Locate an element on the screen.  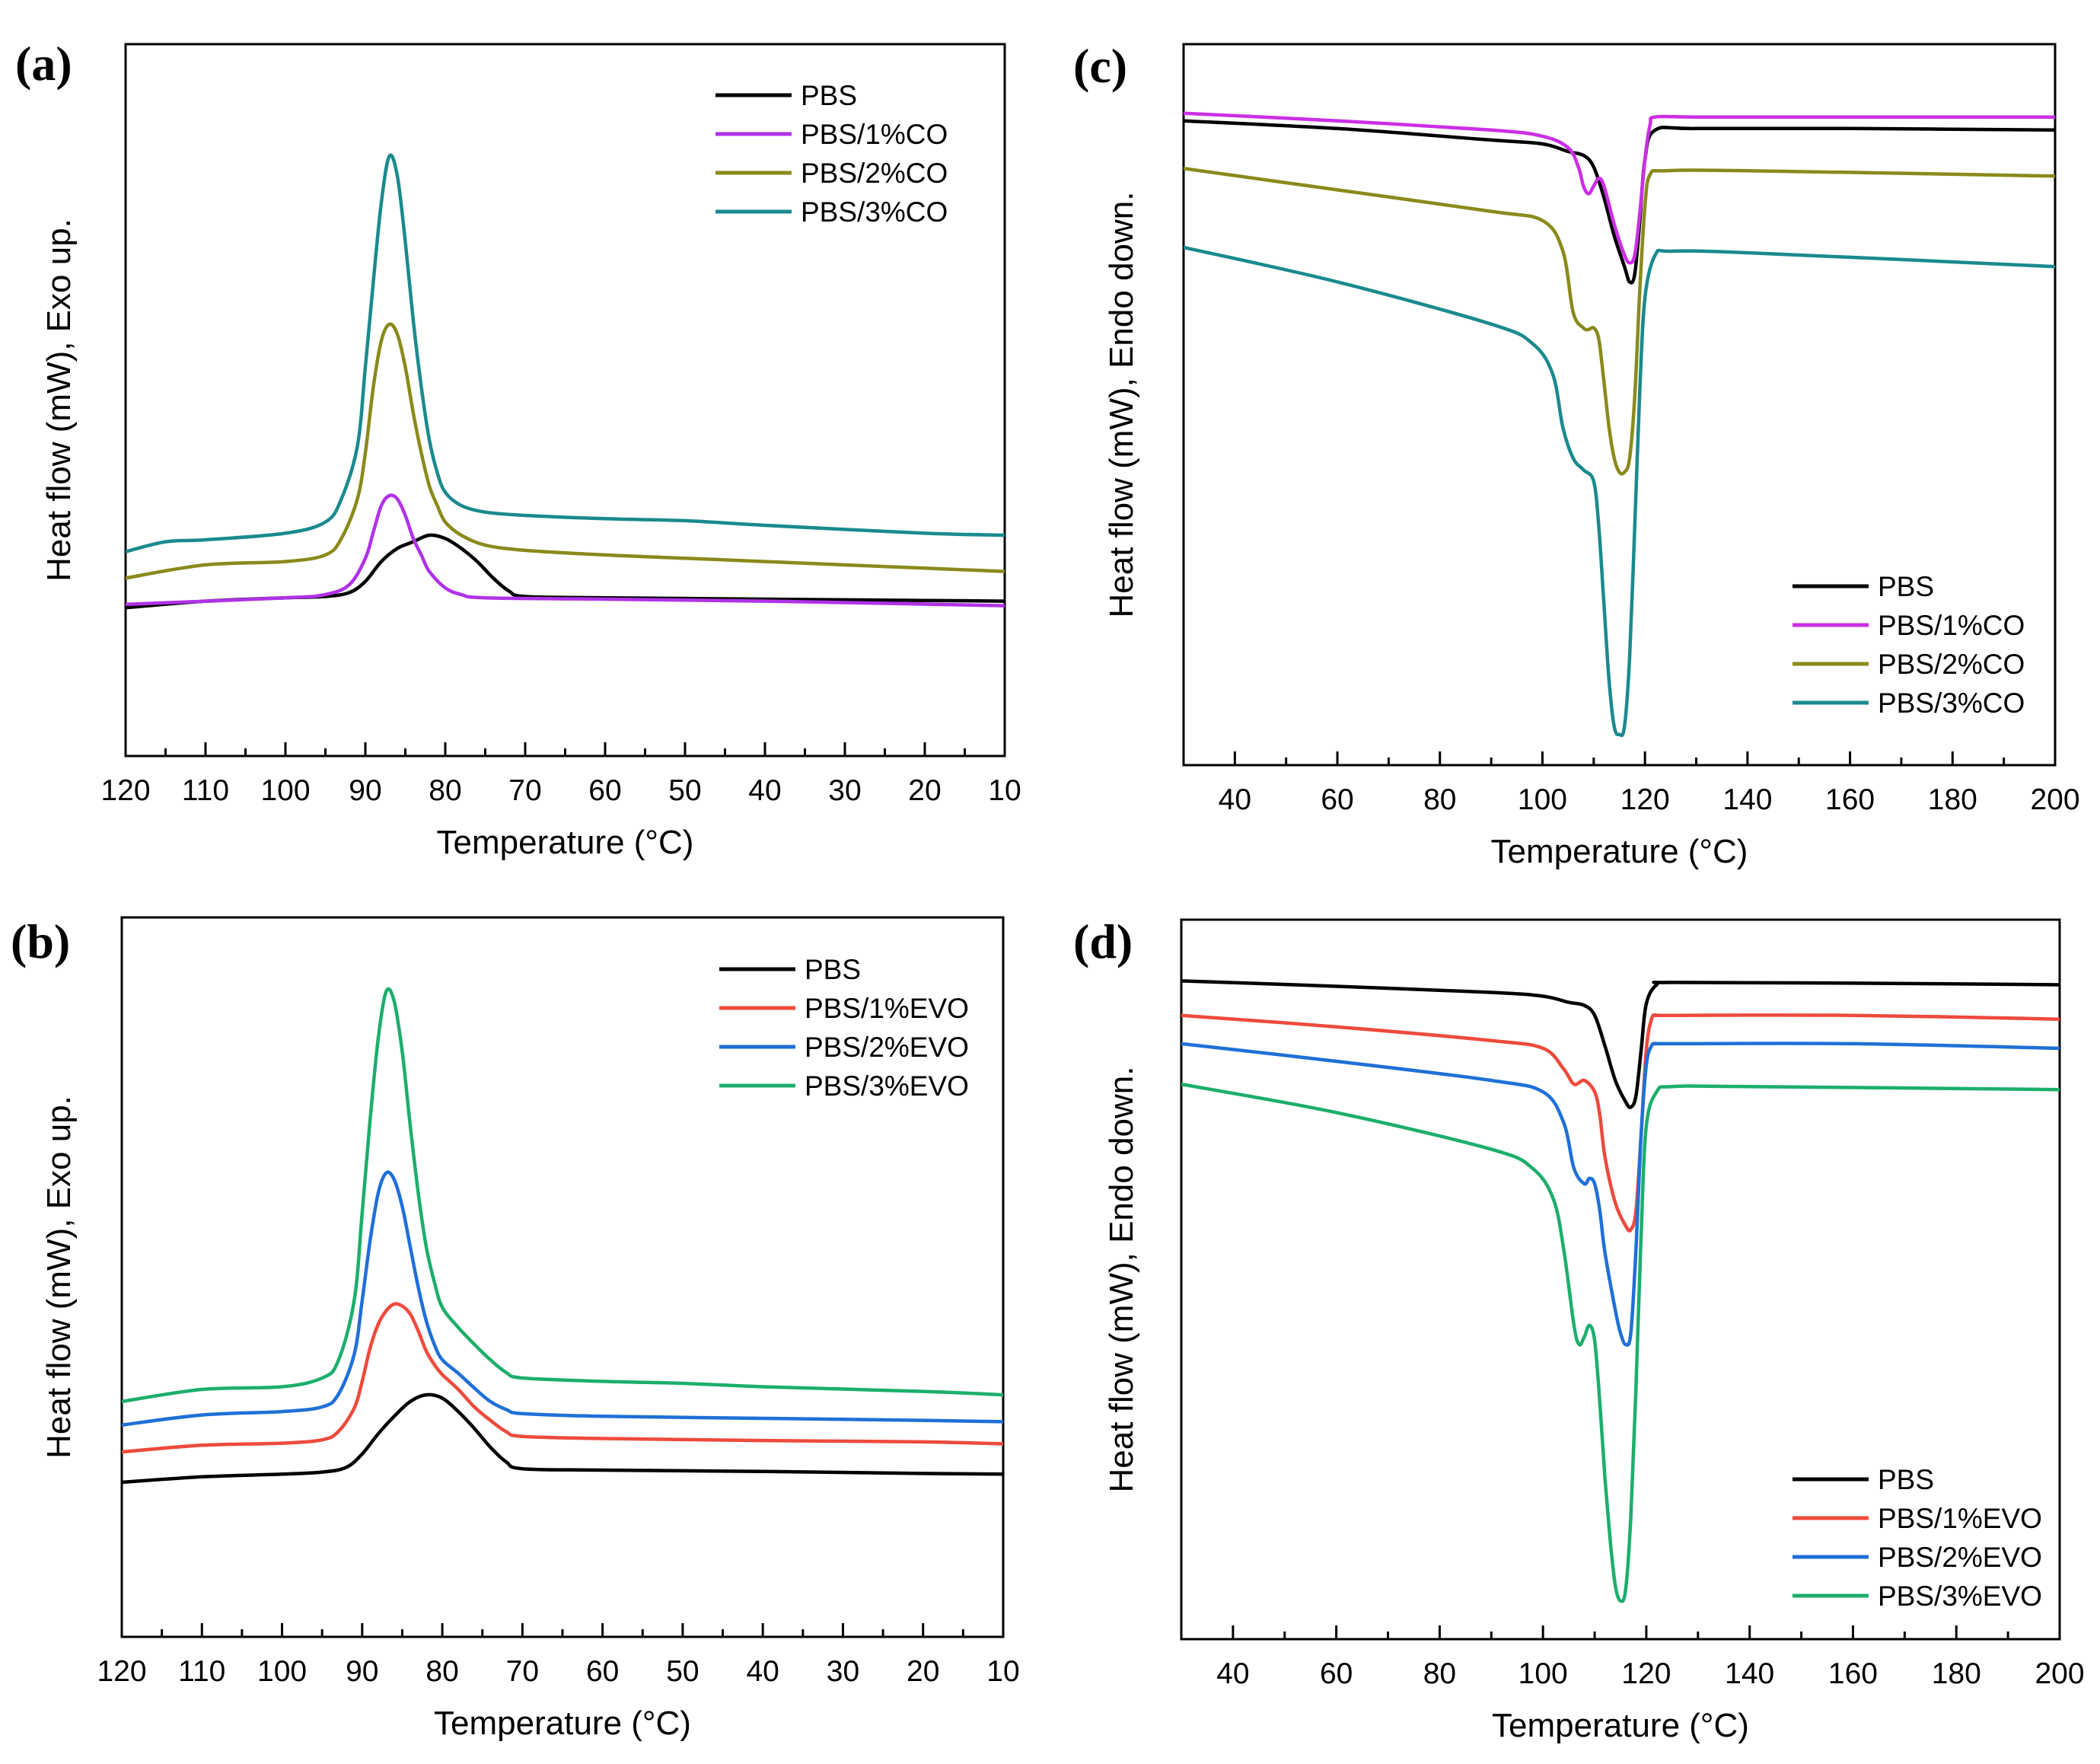
panel-label: (b) is located at coordinates (40, 941).